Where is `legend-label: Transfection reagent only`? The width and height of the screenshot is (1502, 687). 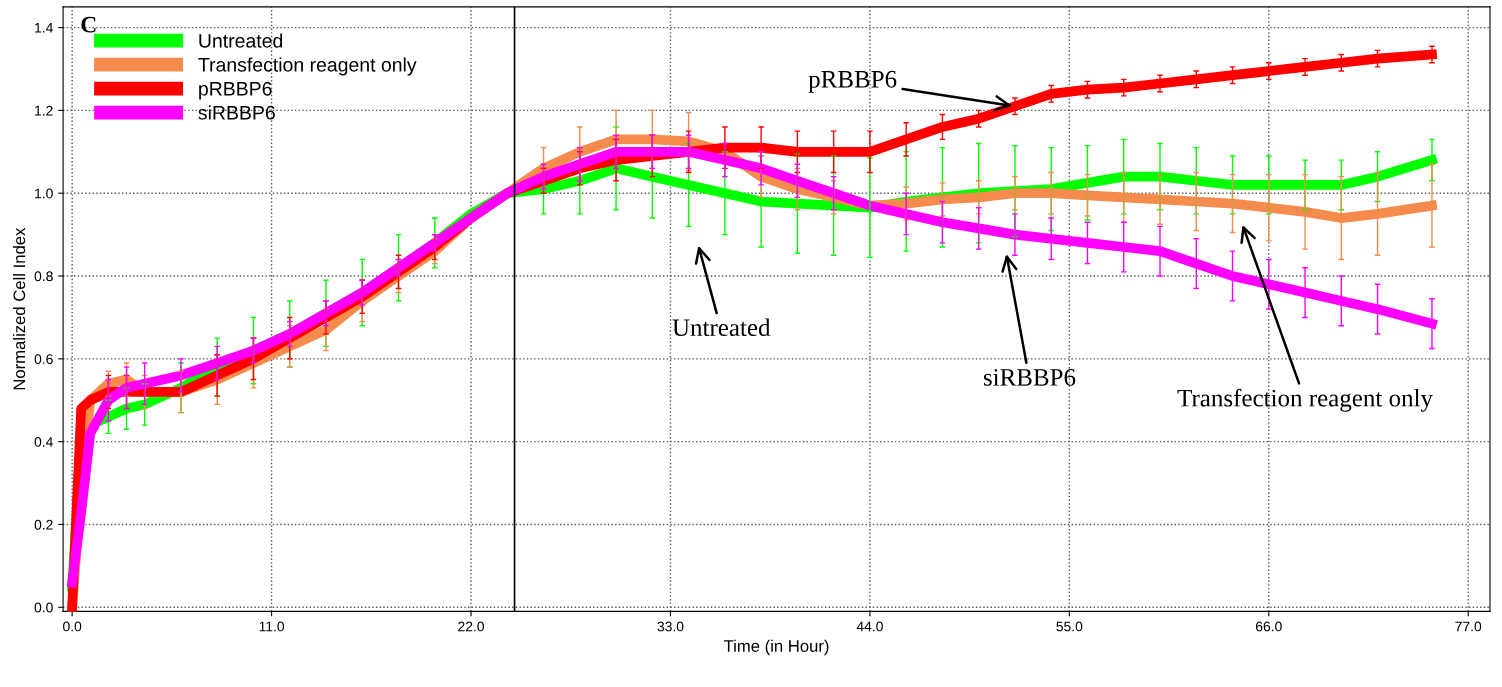 legend-label: Transfection reagent only is located at coordinates (307, 66).